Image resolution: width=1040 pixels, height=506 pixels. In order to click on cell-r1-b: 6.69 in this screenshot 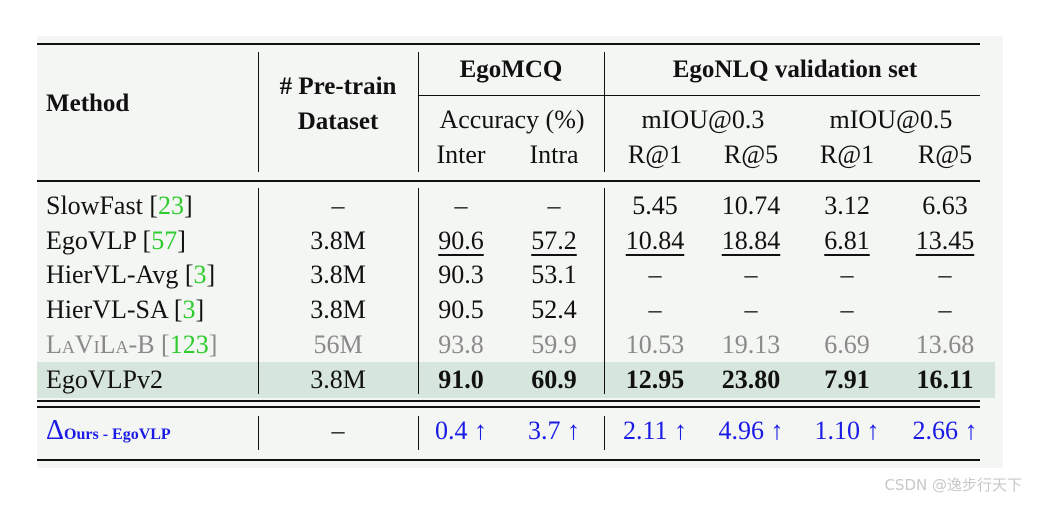, I will do `click(847, 344)`.